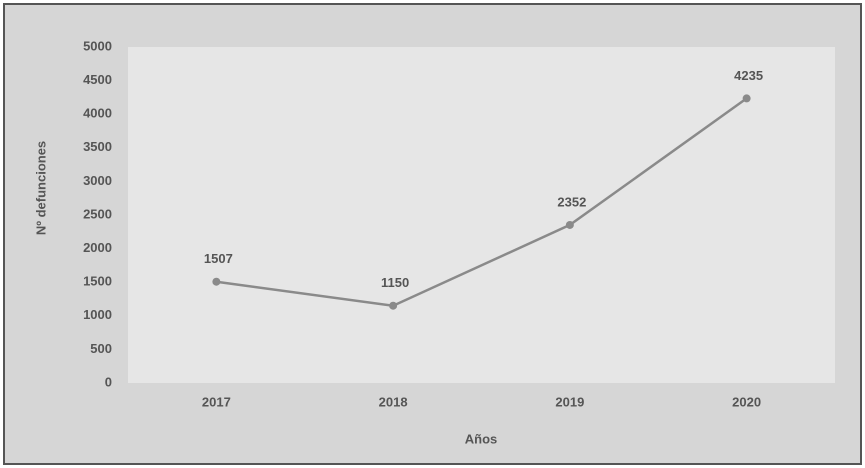 The height and width of the screenshot is (468, 865). I want to click on x-tick-label: 2019, so click(569, 401).